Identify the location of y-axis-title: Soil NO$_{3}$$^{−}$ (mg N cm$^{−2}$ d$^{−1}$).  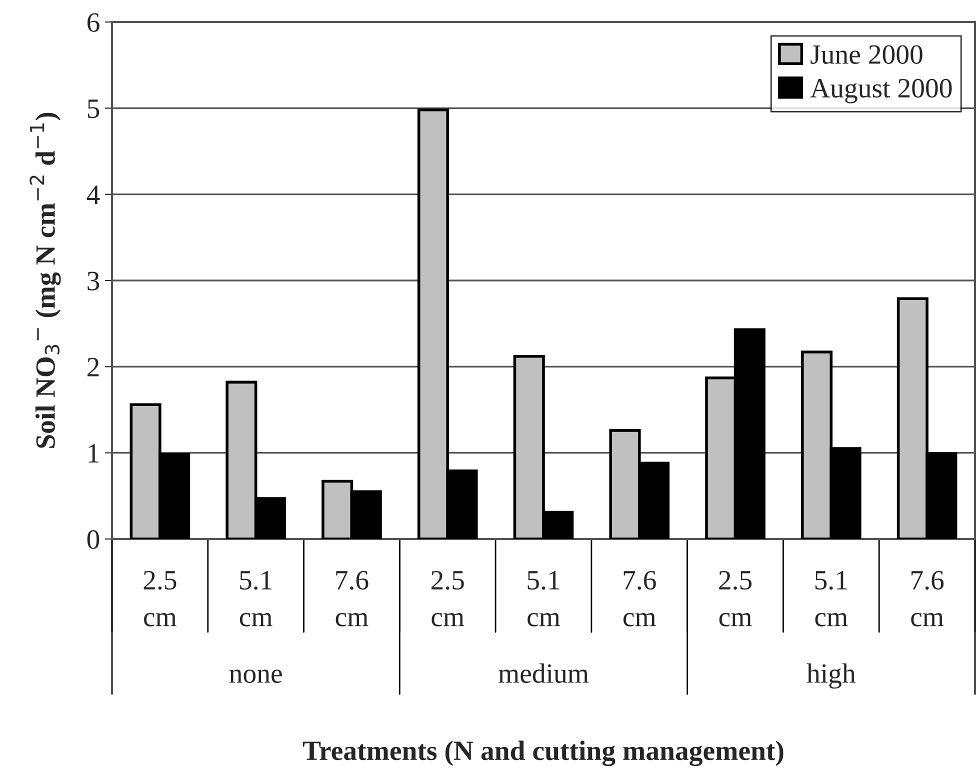
(45, 280).